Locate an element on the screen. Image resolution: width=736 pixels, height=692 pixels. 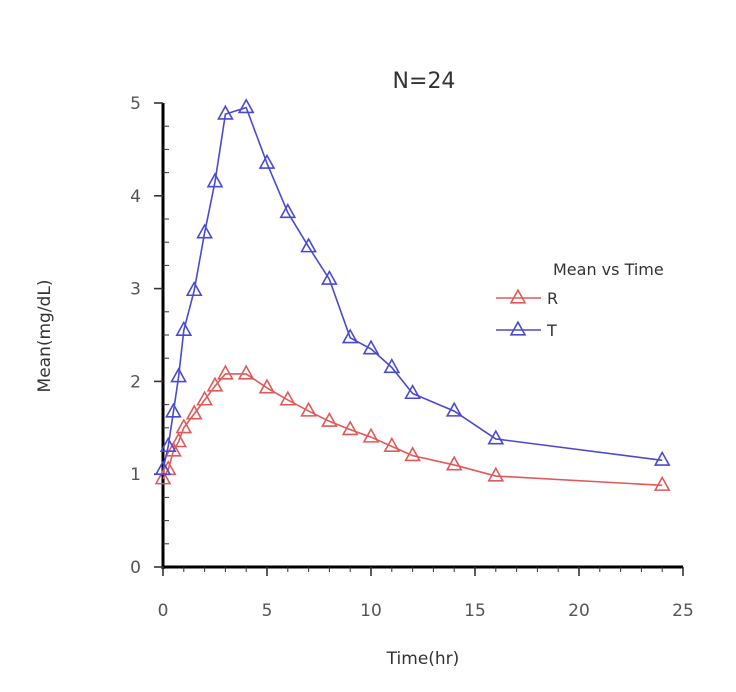
legend: Mean vs Time RT is located at coordinates (580, 300).